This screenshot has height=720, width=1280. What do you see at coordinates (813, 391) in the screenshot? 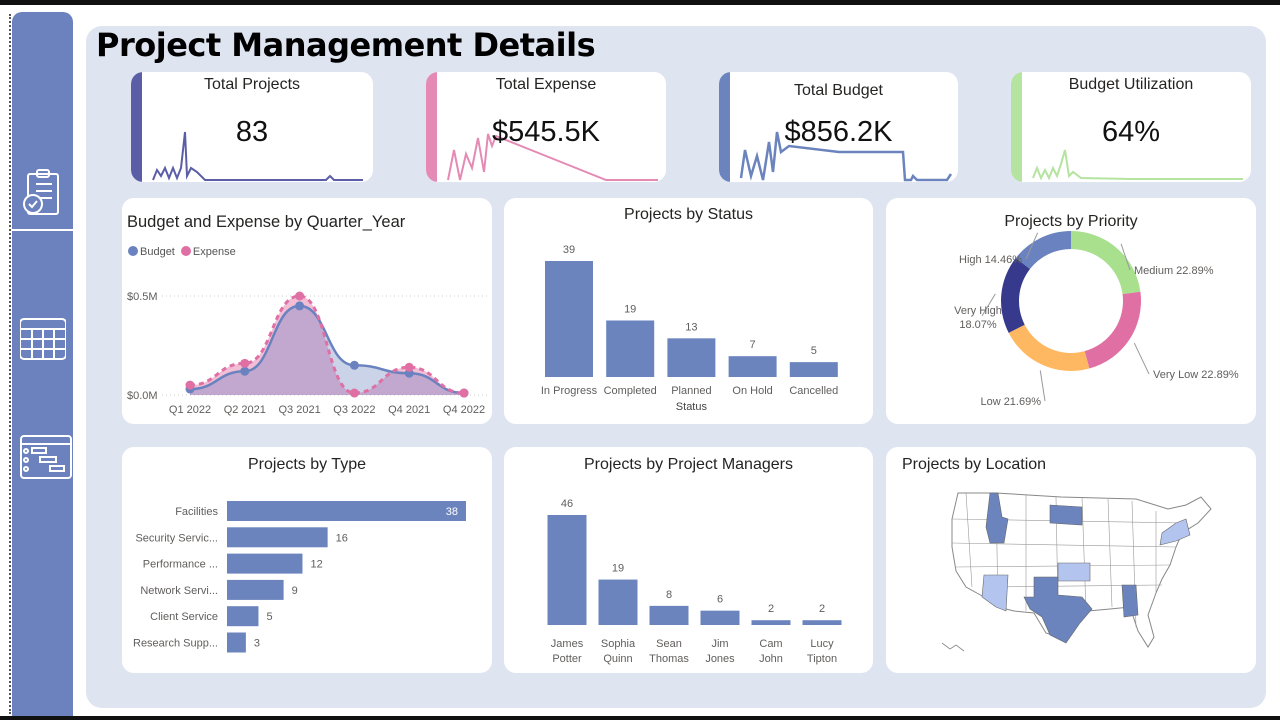
I see `x-tick-label: Cancelled` at bounding box center [813, 391].